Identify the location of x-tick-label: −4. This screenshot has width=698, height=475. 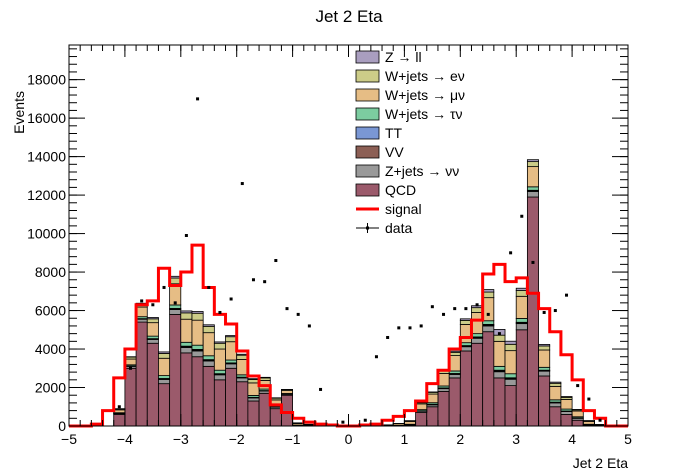
(125, 439).